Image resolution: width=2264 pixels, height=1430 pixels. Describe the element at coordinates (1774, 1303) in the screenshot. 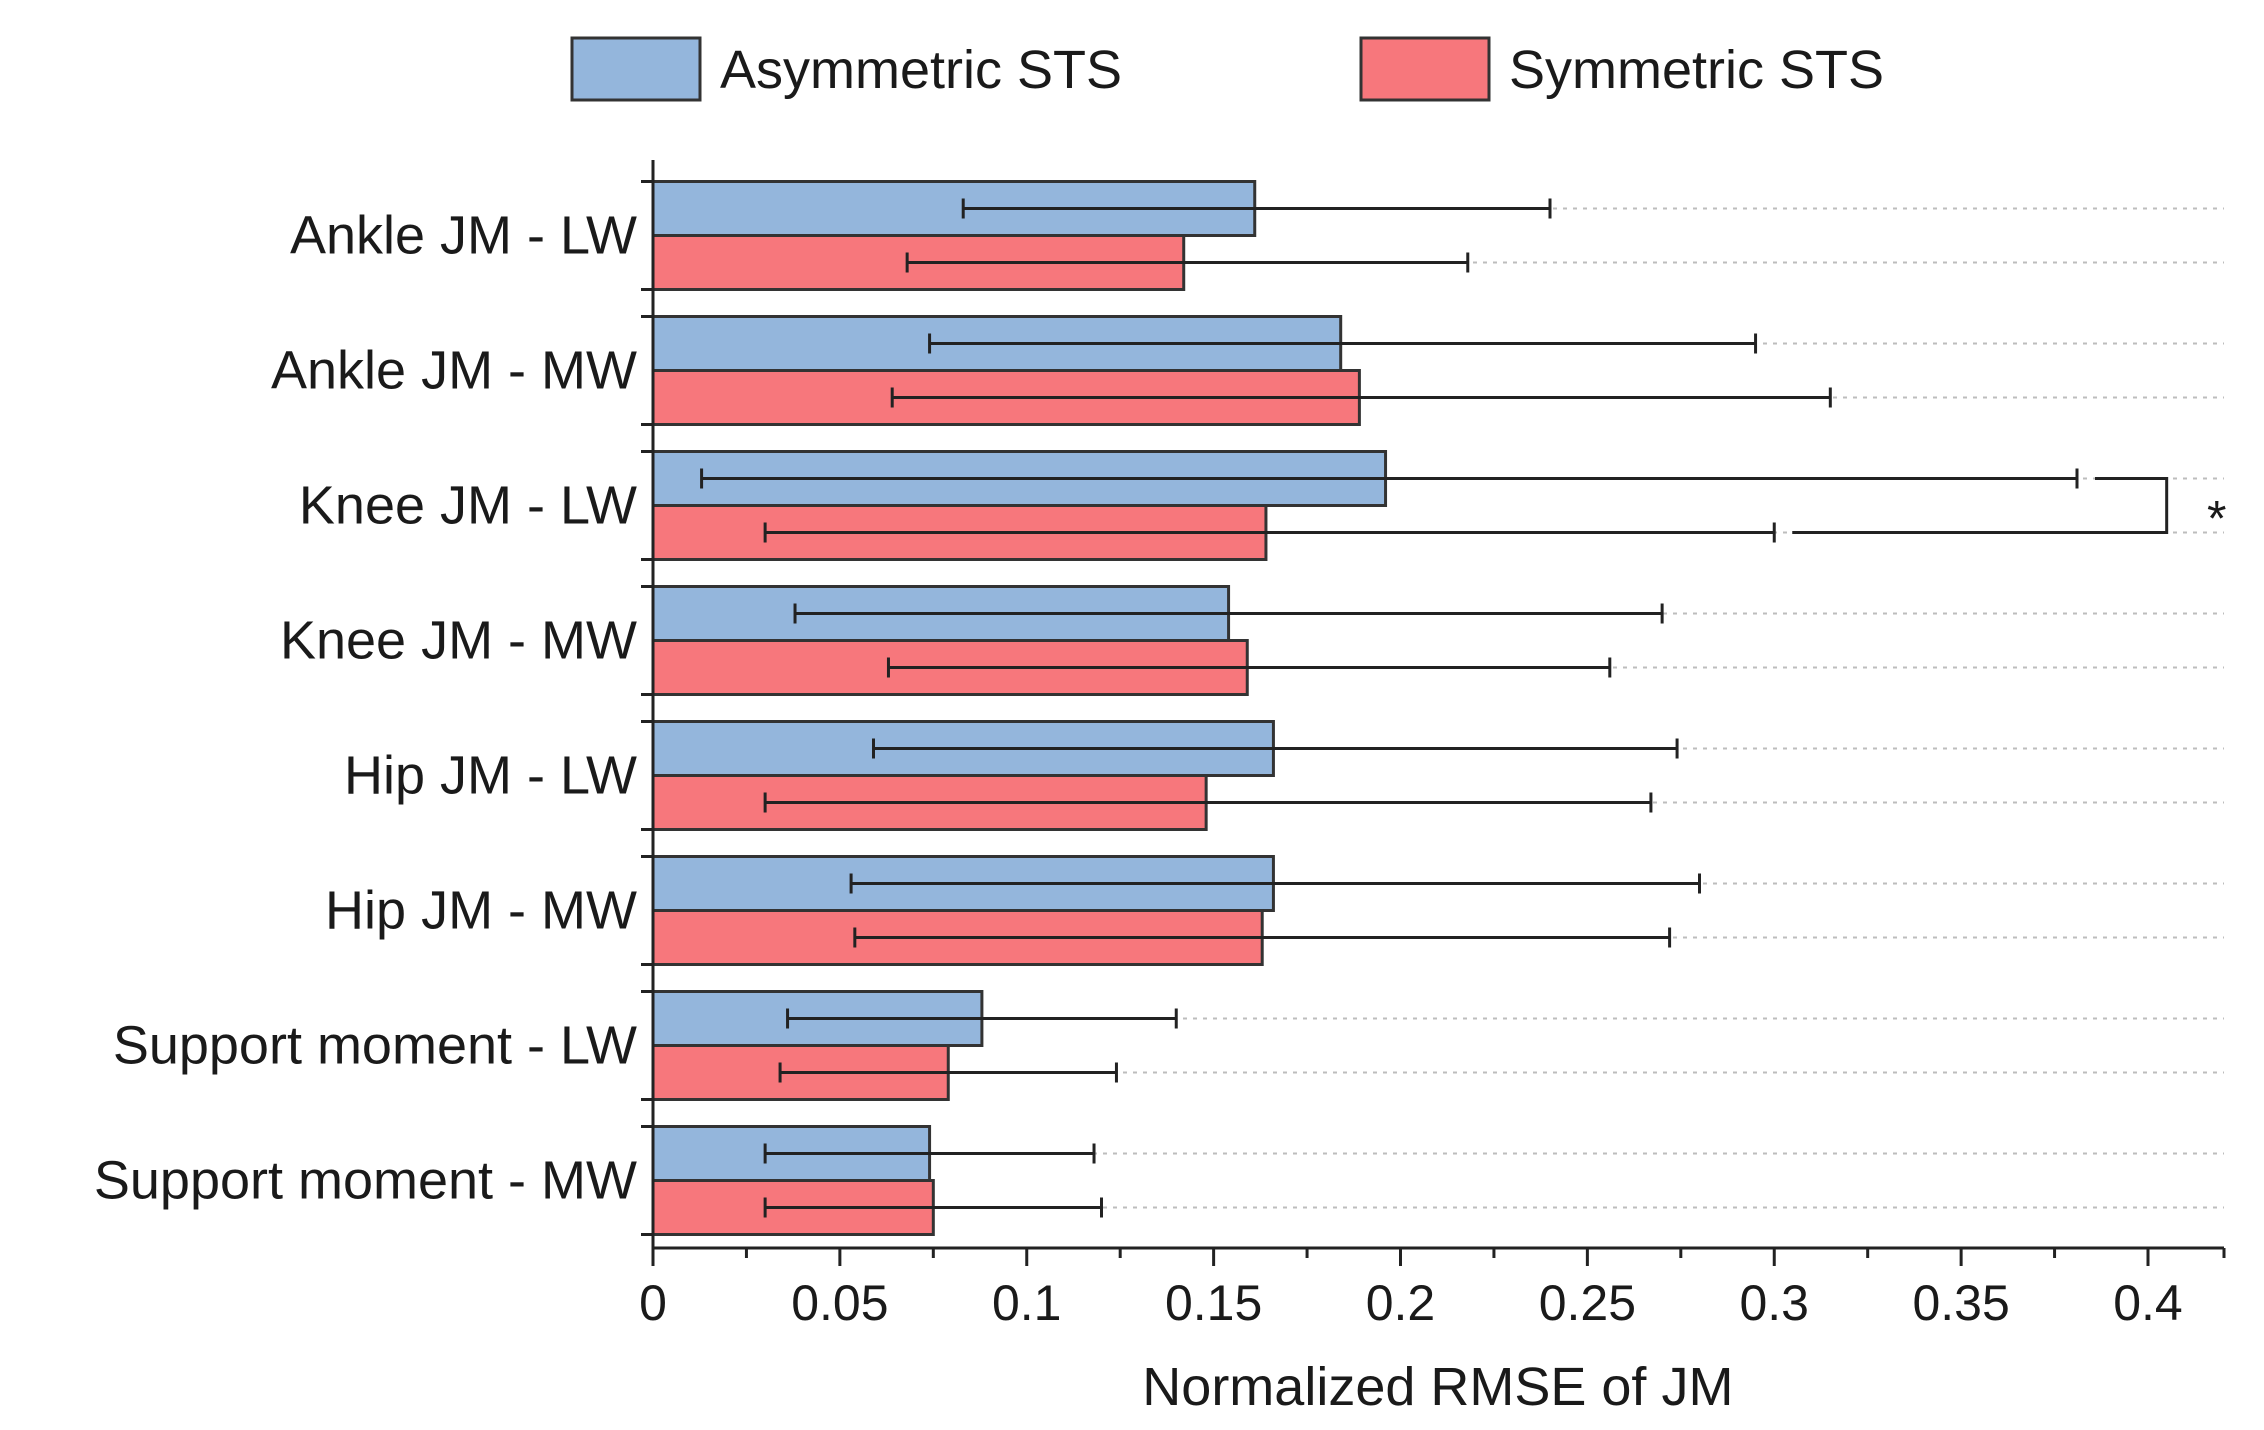

I see `x-tick-label: 0.3` at that location.